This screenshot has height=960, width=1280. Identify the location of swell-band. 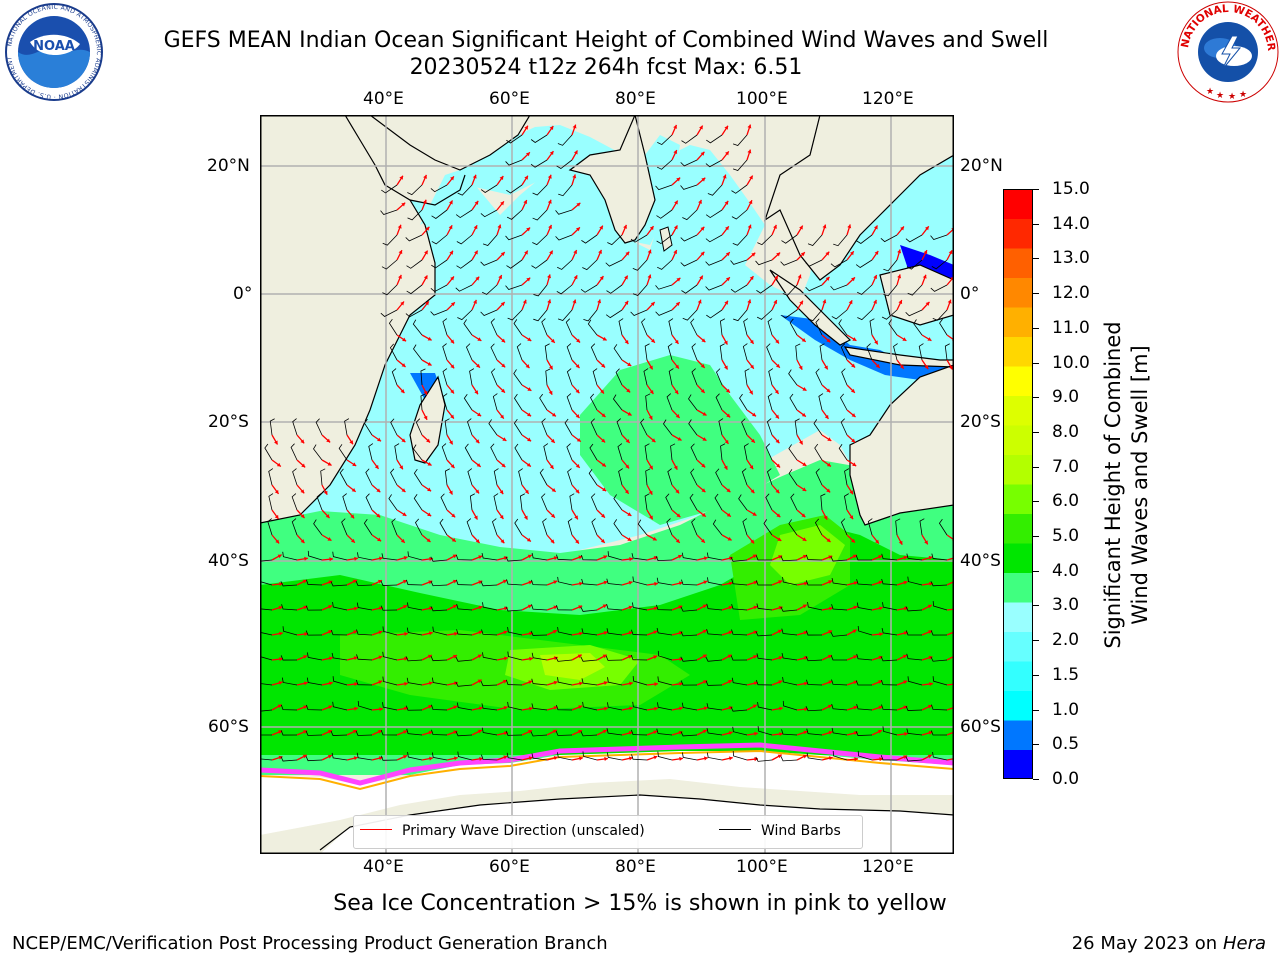
(572, 666).